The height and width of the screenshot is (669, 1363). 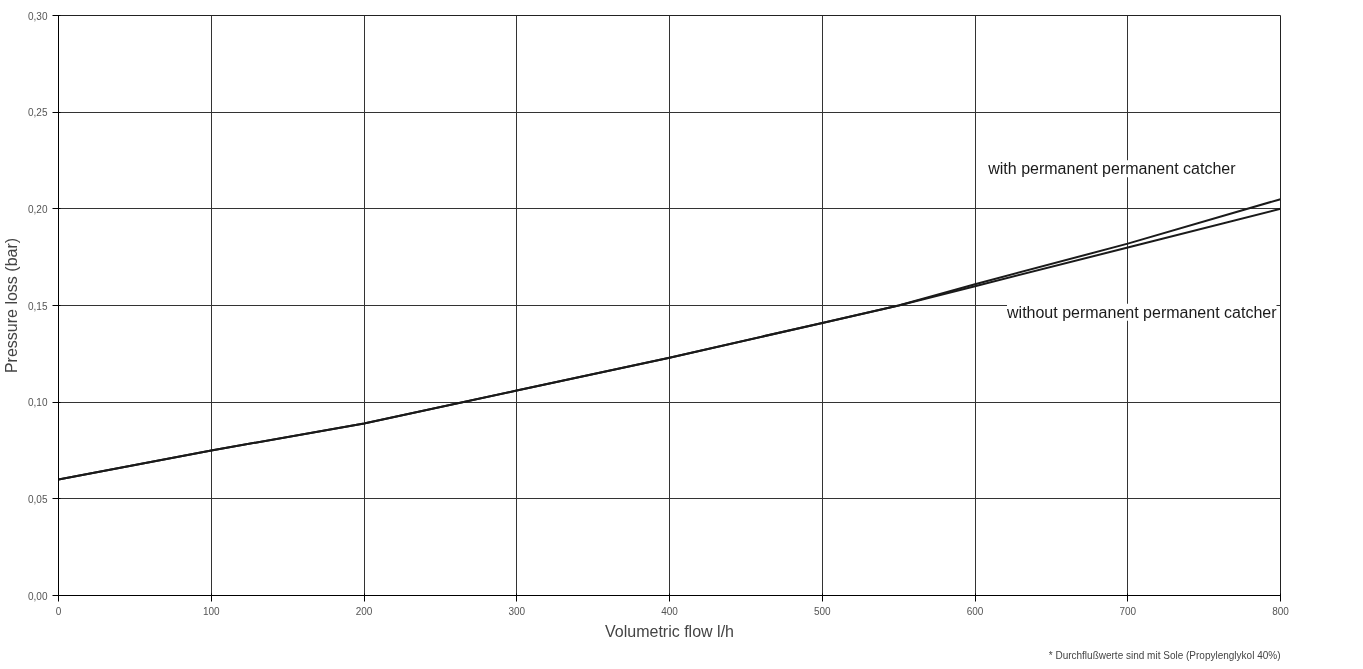 I want to click on y-tick-label: 0,10, so click(x=38, y=403).